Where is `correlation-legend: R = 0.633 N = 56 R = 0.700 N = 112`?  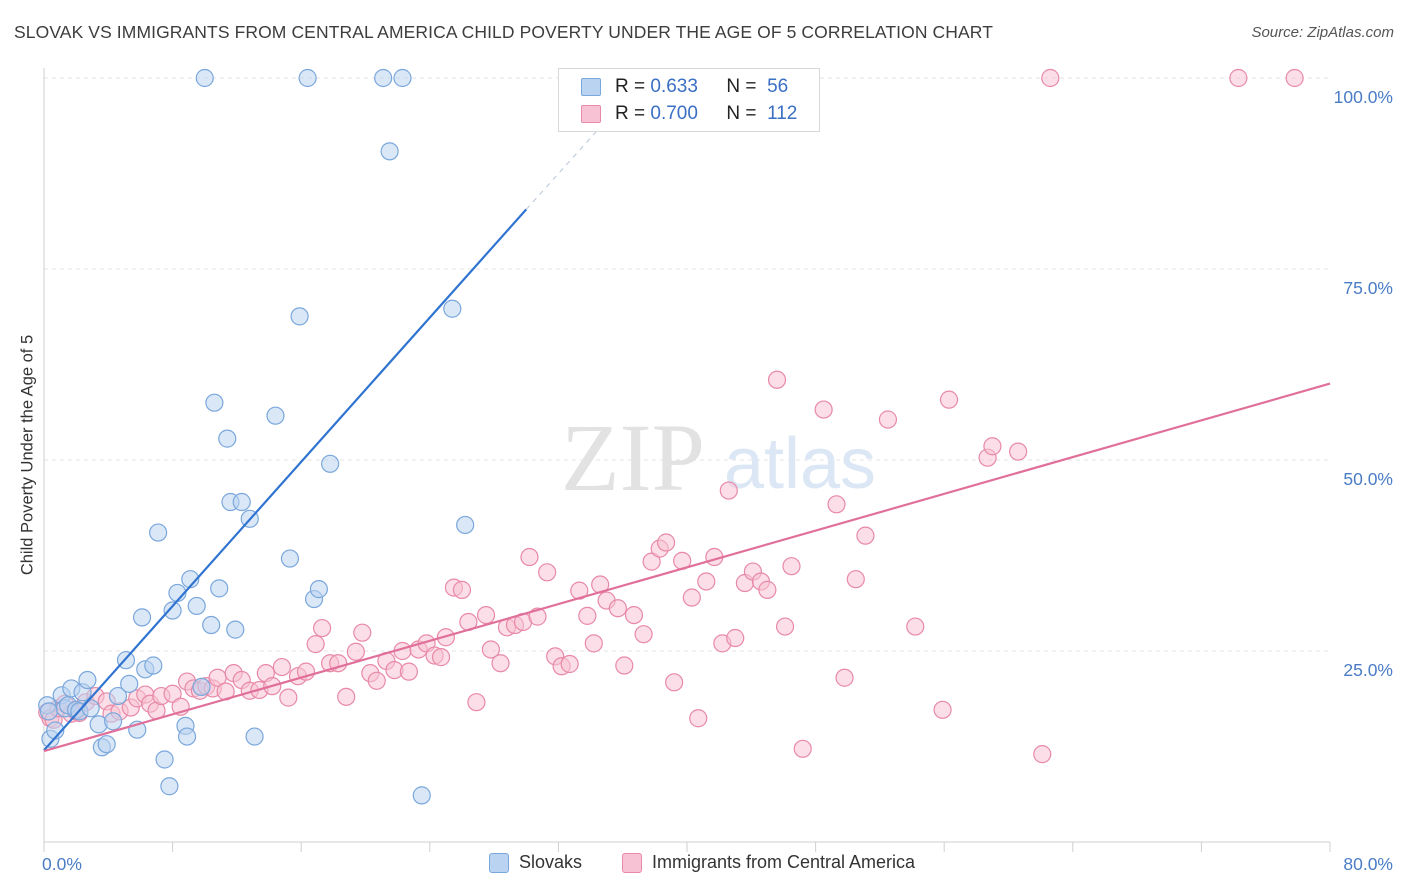
correlation-legend: R = 0.633 N = 56 R = 0.700 N = 112 is located at coordinates (689, 100).